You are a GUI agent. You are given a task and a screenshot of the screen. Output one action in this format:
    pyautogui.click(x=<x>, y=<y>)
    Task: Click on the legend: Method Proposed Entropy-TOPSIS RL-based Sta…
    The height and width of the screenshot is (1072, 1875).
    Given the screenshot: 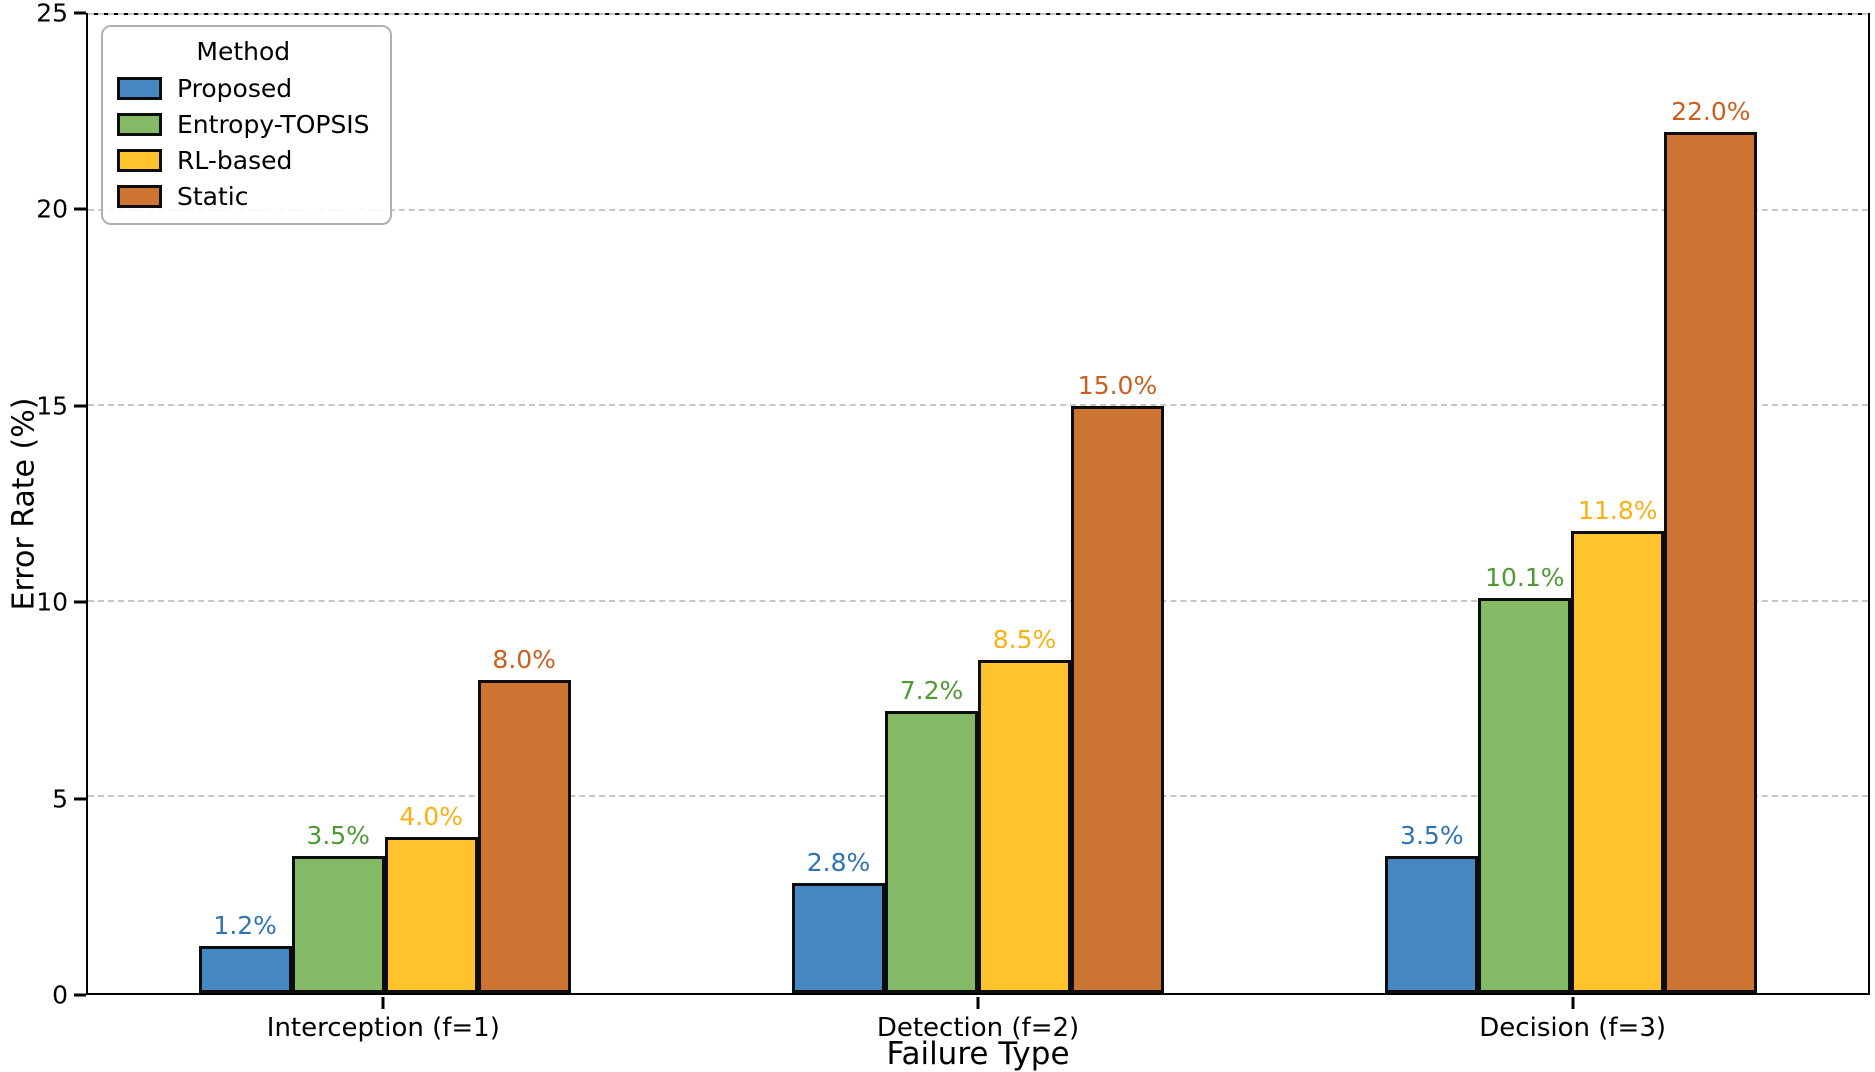 What is the action you would take?
    pyautogui.click(x=246, y=125)
    